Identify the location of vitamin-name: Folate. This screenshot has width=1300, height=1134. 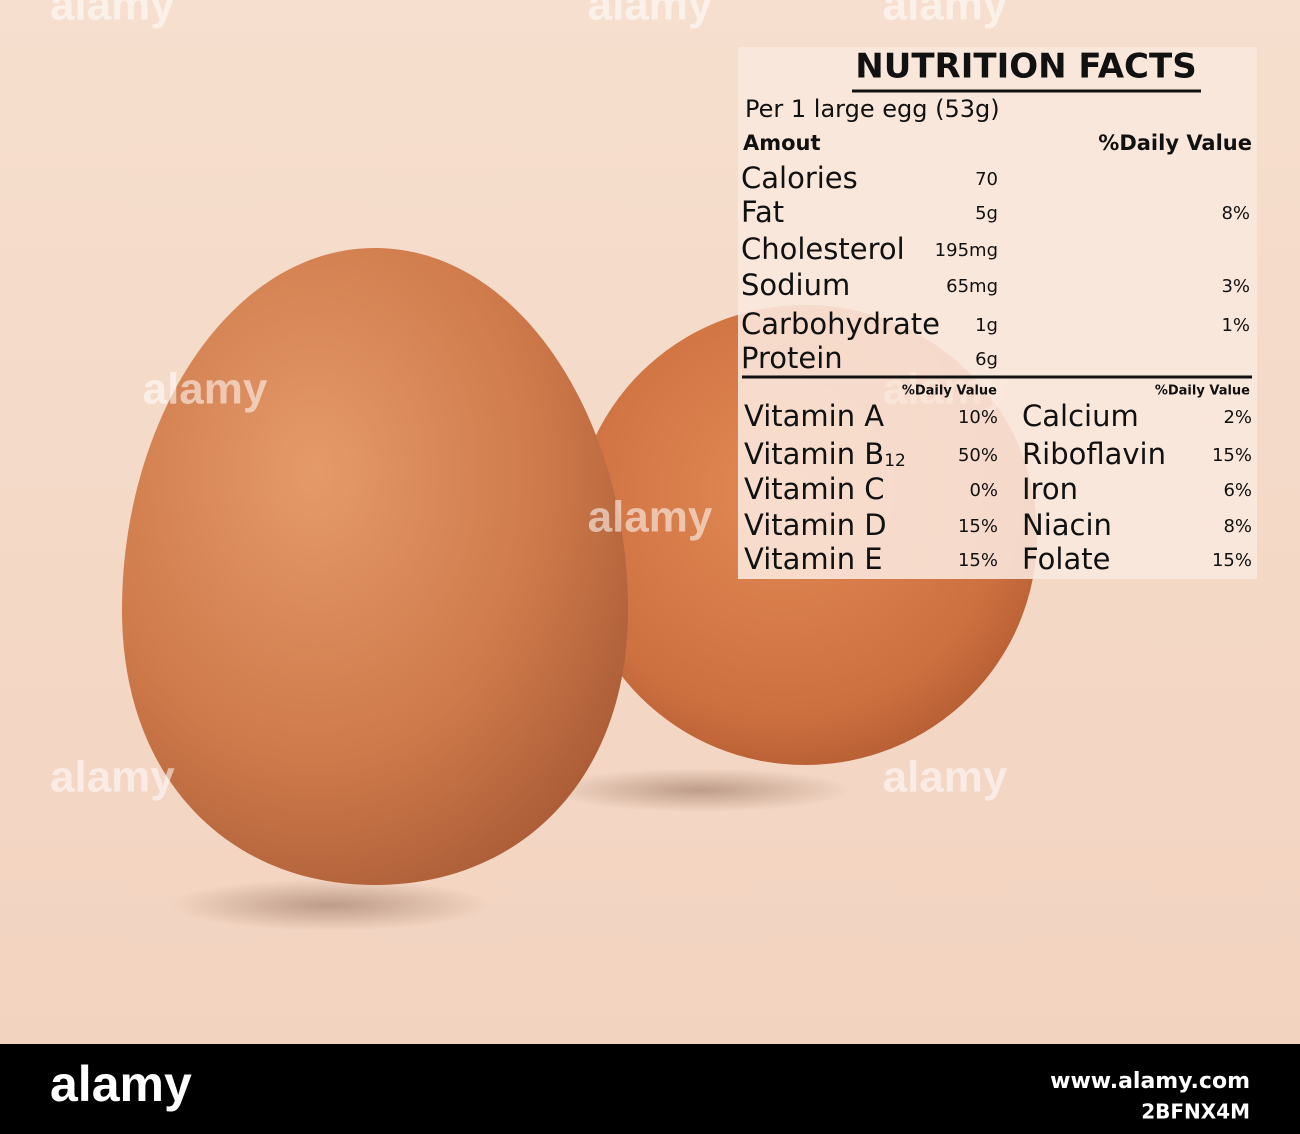
(1066, 559).